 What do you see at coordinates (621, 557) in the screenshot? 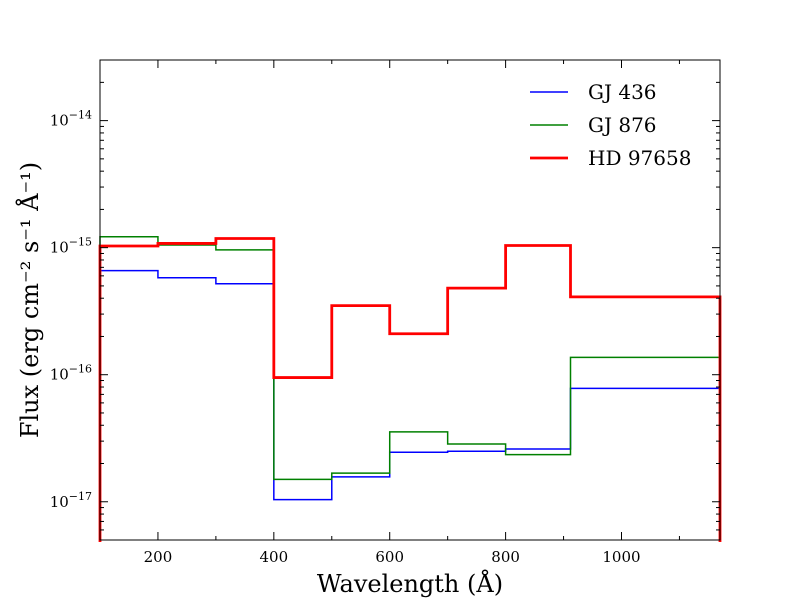
I see `x-tick-label: 1000` at bounding box center [621, 557].